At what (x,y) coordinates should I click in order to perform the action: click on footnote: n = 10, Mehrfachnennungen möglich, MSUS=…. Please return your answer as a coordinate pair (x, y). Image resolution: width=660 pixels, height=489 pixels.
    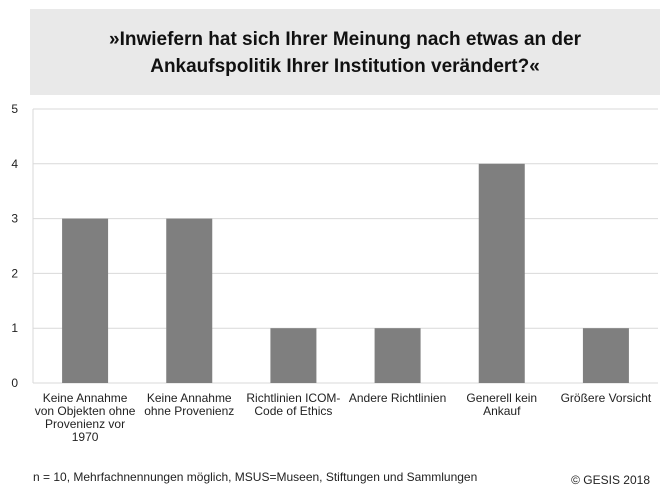
    Looking at the image, I should click on (255, 477).